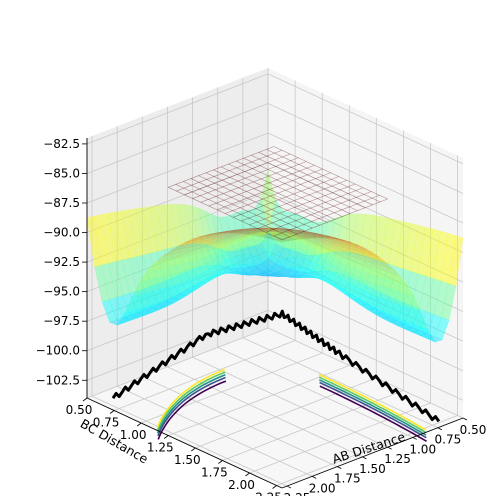 This screenshot has height=496, width=500. What do you see at coordinates (448, 440) in the screenshot?
I see `y-tick-label: 0.75` at bounding box center [448, 440].